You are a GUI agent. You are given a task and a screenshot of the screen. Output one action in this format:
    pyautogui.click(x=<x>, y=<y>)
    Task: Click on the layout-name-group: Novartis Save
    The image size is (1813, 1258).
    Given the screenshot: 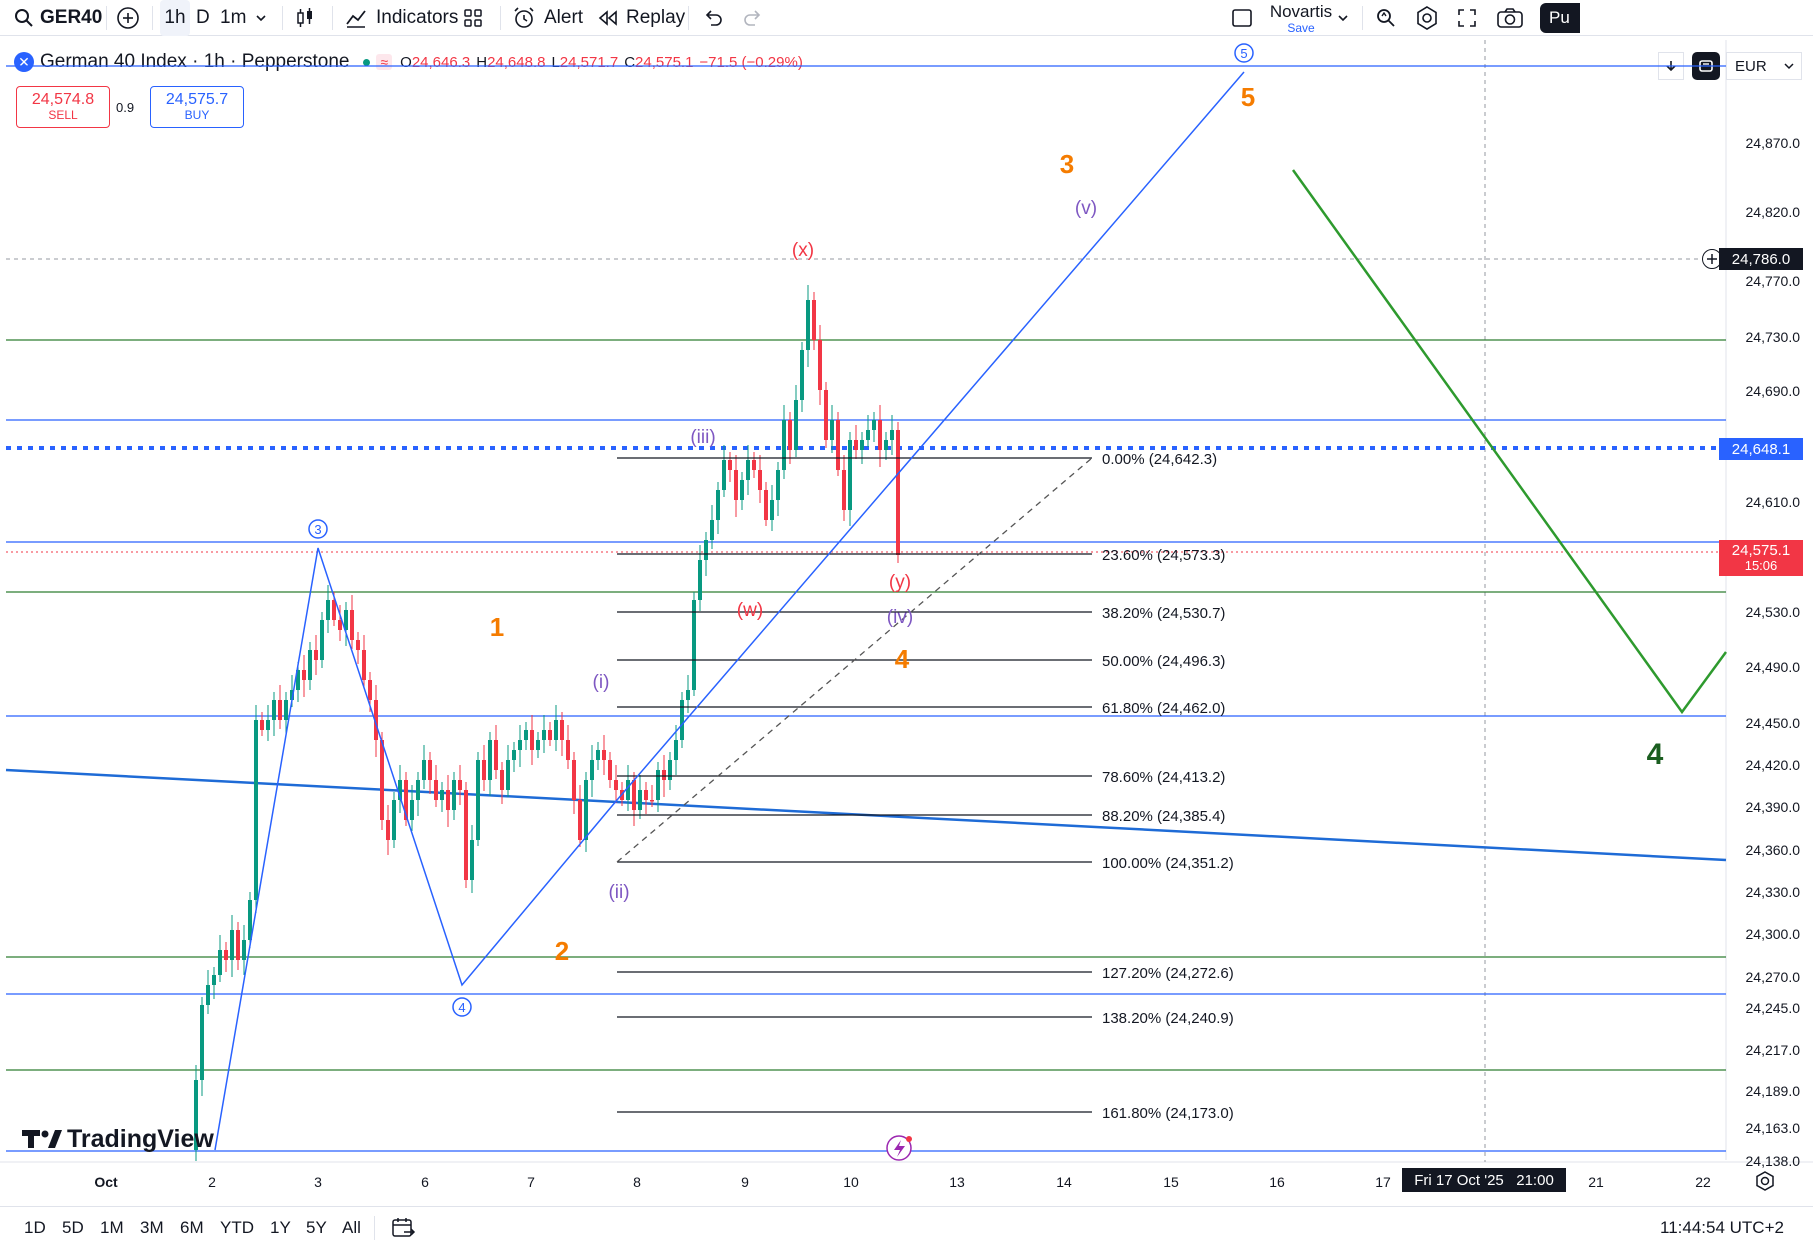 What is the action you would take?
    pyautogui.click(x=1301, y=18)
    